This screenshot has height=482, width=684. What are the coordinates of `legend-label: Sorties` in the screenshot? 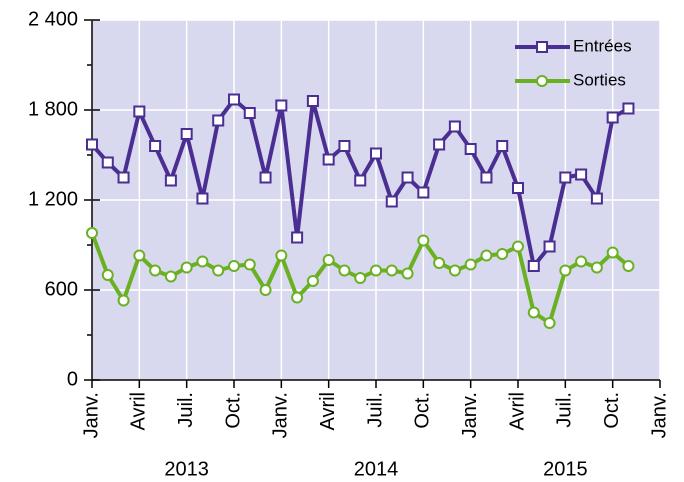 It's located at (599, 79).